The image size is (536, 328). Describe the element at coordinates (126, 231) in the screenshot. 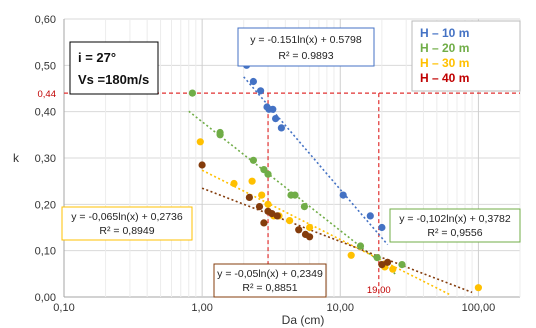

I see `r2-h30: R² = 0,8949` at that location.